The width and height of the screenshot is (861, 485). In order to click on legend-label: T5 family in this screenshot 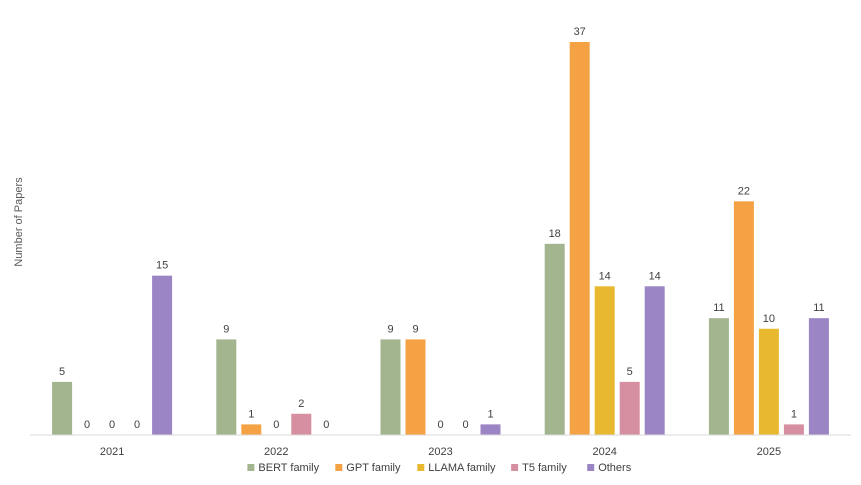, I will do `click(544, 468)`.